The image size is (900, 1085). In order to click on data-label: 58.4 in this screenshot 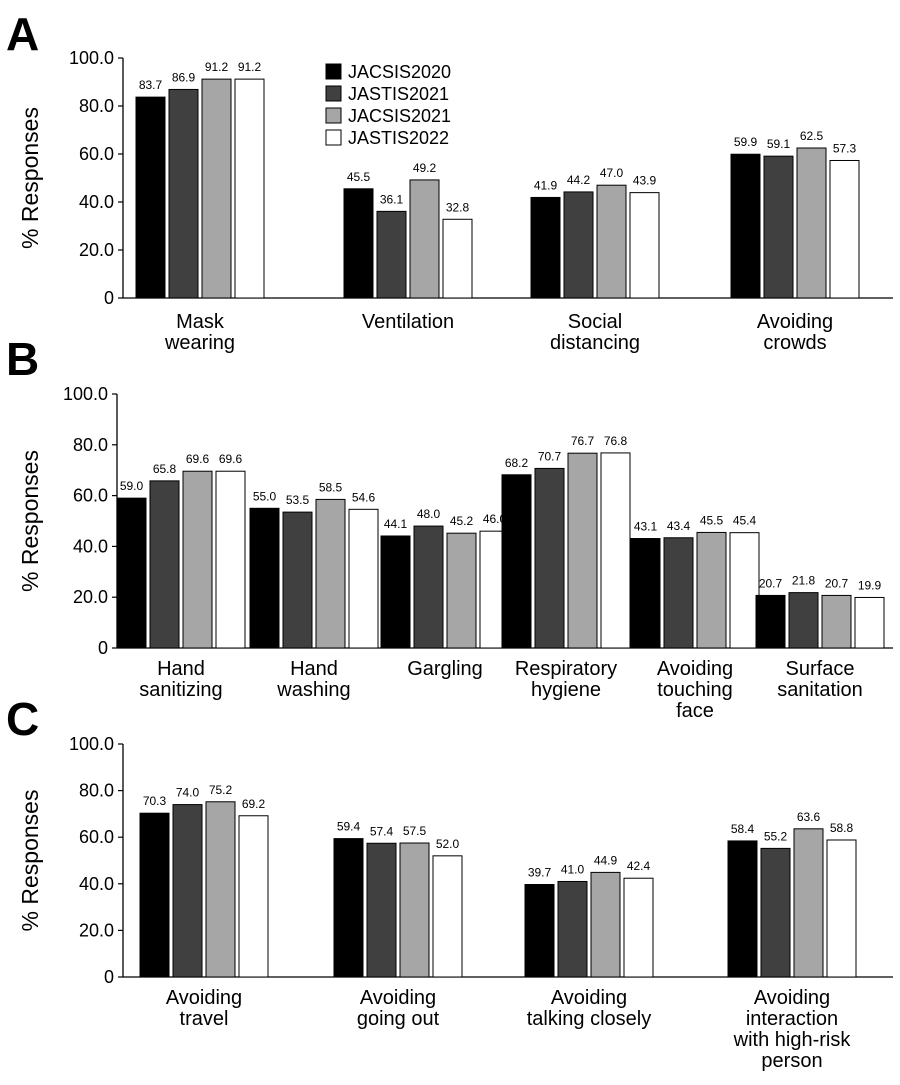, I will do `click(743, 829)`.